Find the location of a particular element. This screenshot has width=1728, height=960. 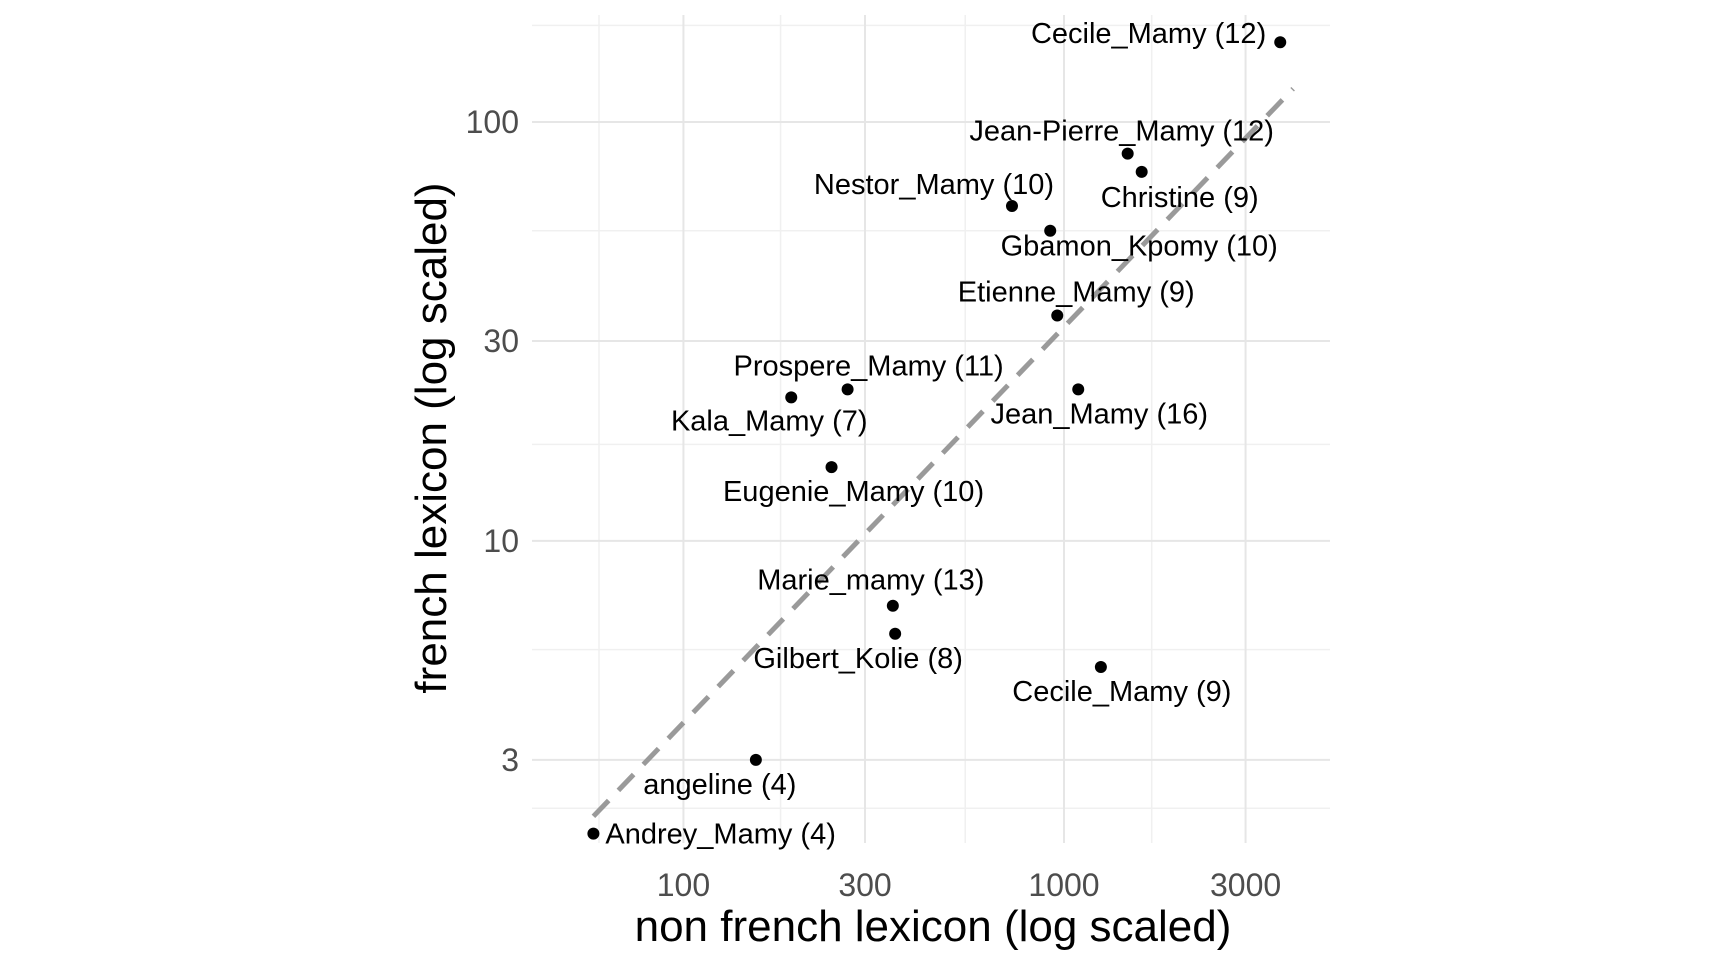

point-label: Gilbert_Kolie (8) is located at coordinates (858, 659).